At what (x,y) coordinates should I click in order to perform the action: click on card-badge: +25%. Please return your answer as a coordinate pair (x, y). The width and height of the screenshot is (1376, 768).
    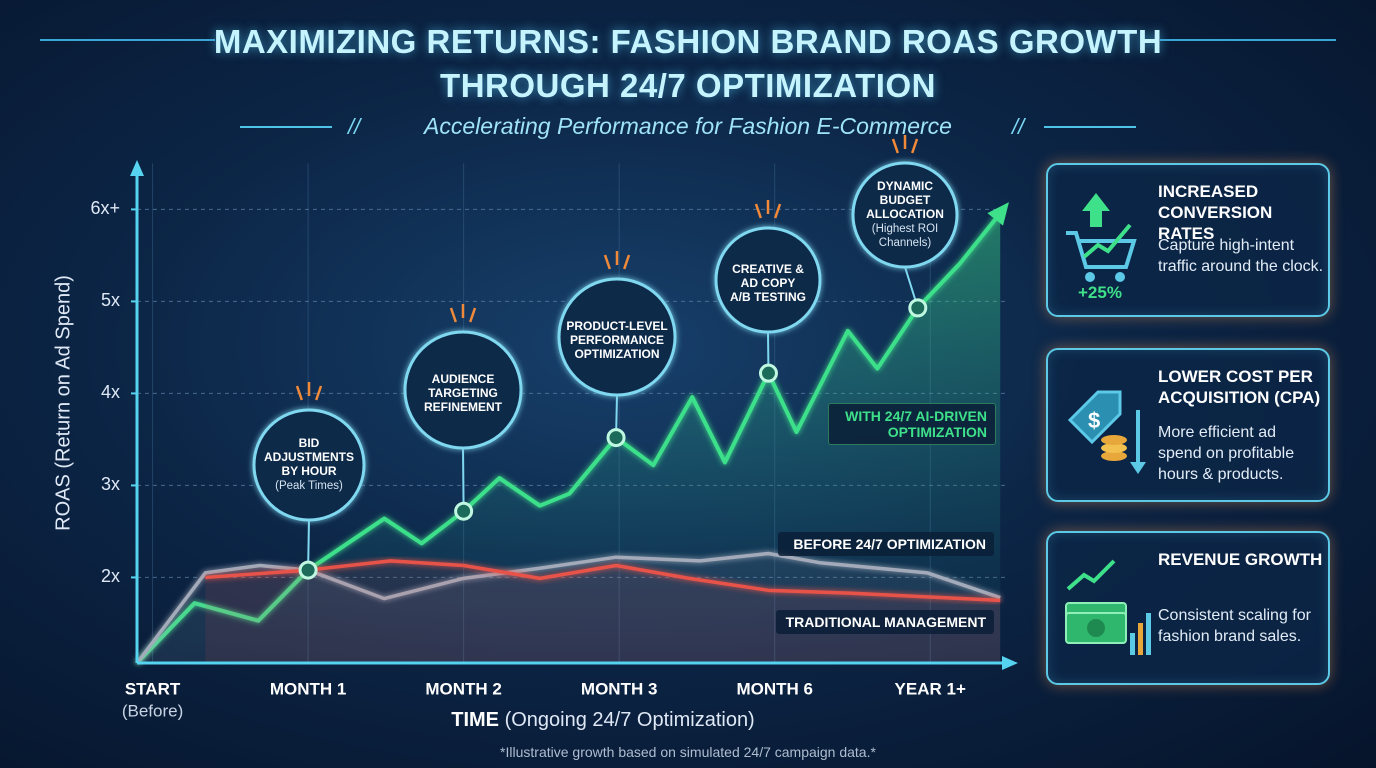
    Looking at the image, I should click on (1100, 292).